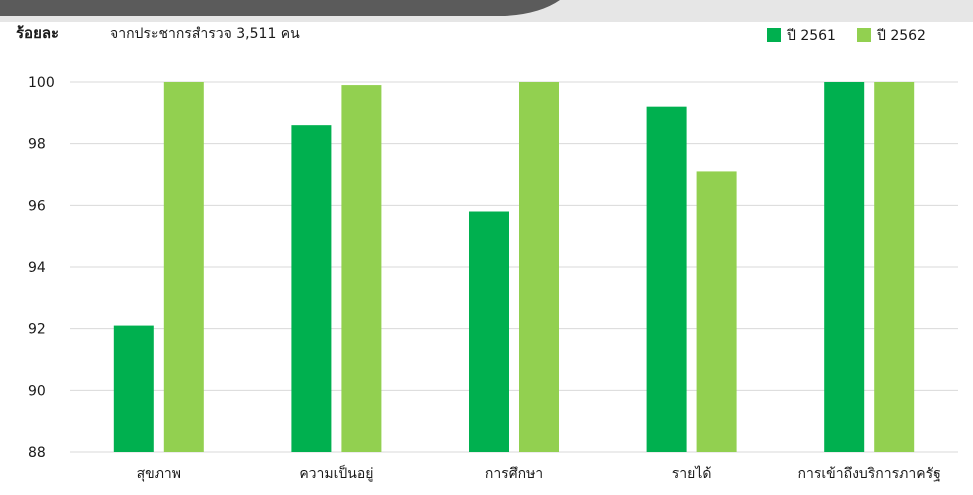 Image resolution: width=973 pixels, height=495 pixels. What do you see at coordinates (37, 145) in the screenshot?
I see `y-tick-label: 98` at bounding box center [37, 145].